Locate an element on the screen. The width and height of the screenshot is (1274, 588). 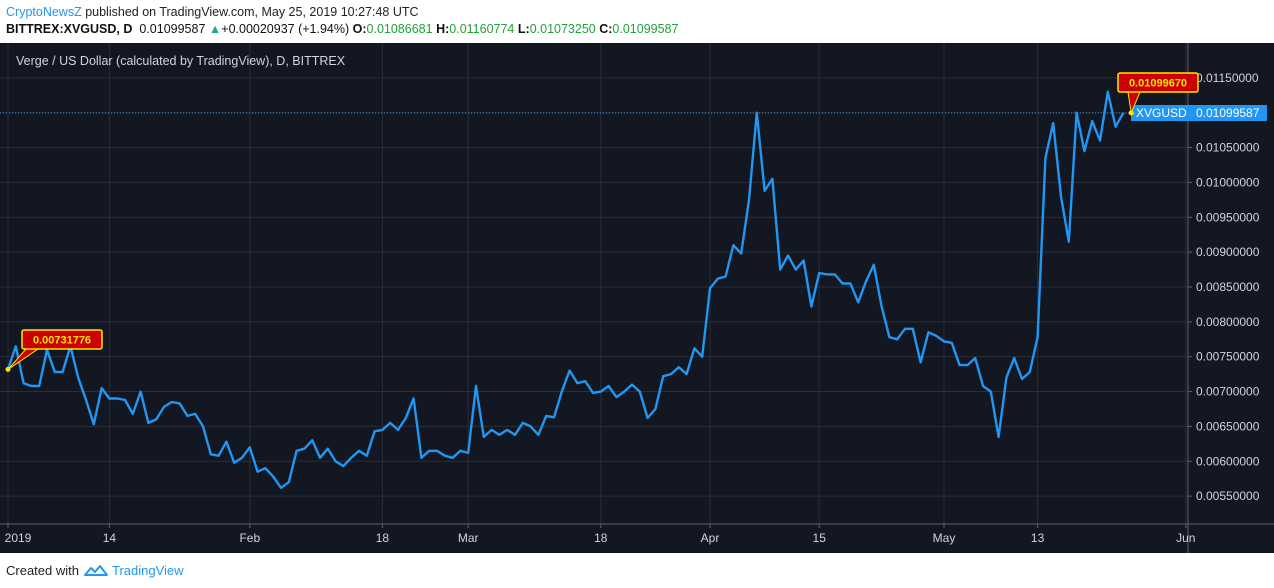
y-tick-label: 0.00950000 is located at coordinates (1228, 217).